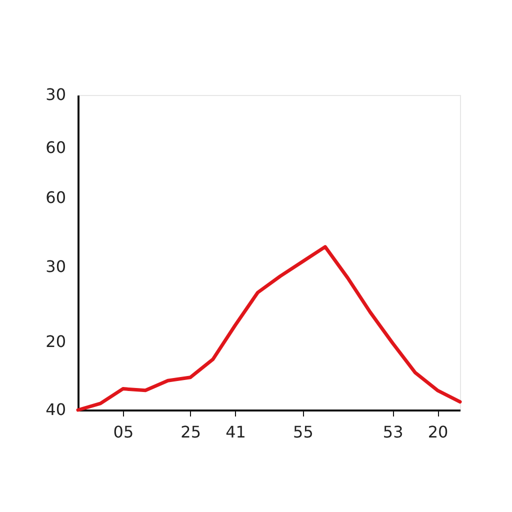 Image resolution: width=512 pixels, height=512 pixels. What do you see at coordinates (123, 432) in the screenshot?
I see `x-tick-label: 05` at bounding box center [123, 432].